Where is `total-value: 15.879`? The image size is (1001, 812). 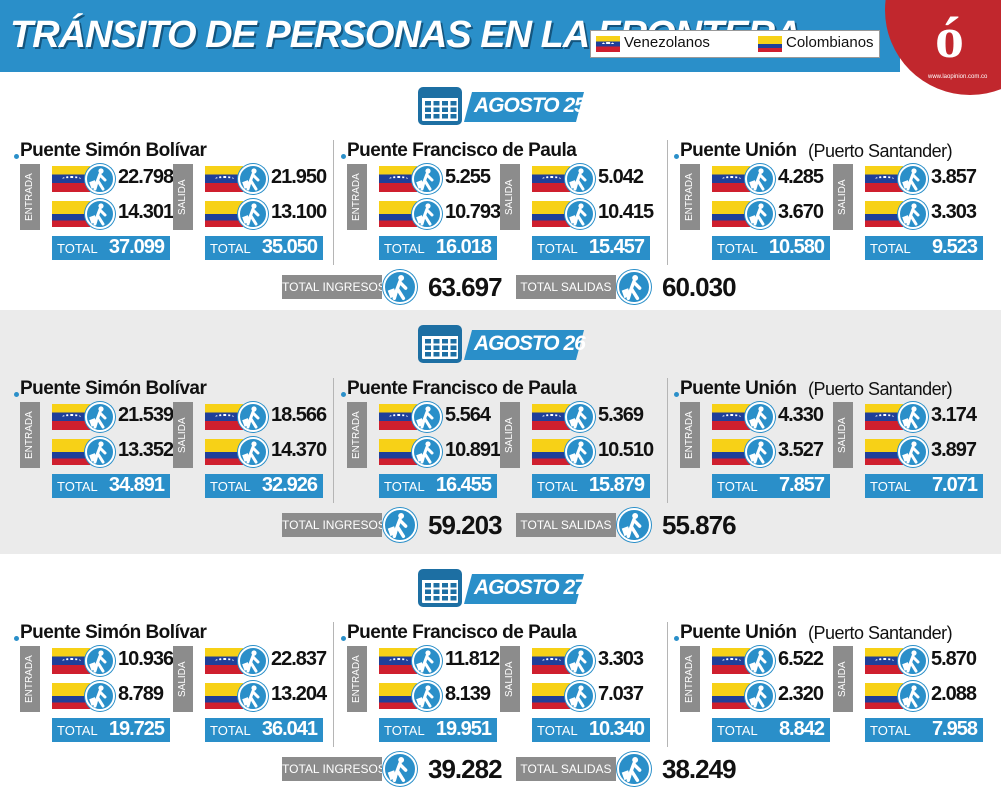 total-value: 15.879 is located at coordinates (616, 485).